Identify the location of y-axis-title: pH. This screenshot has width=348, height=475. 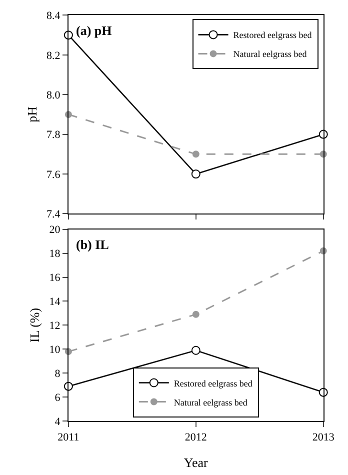
(32, 114).